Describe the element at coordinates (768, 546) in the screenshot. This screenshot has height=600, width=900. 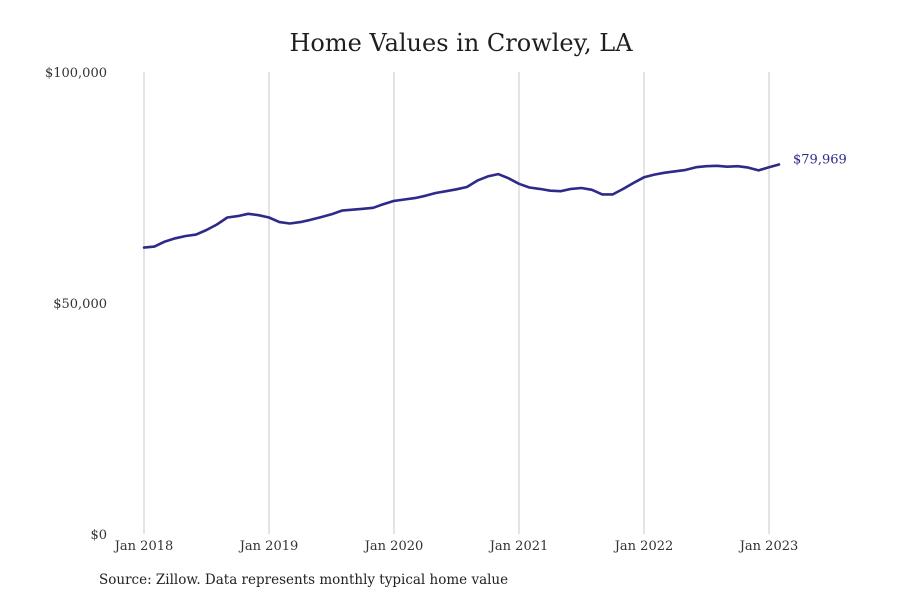
I see `x-tick-label: Jan 2023` at that location.